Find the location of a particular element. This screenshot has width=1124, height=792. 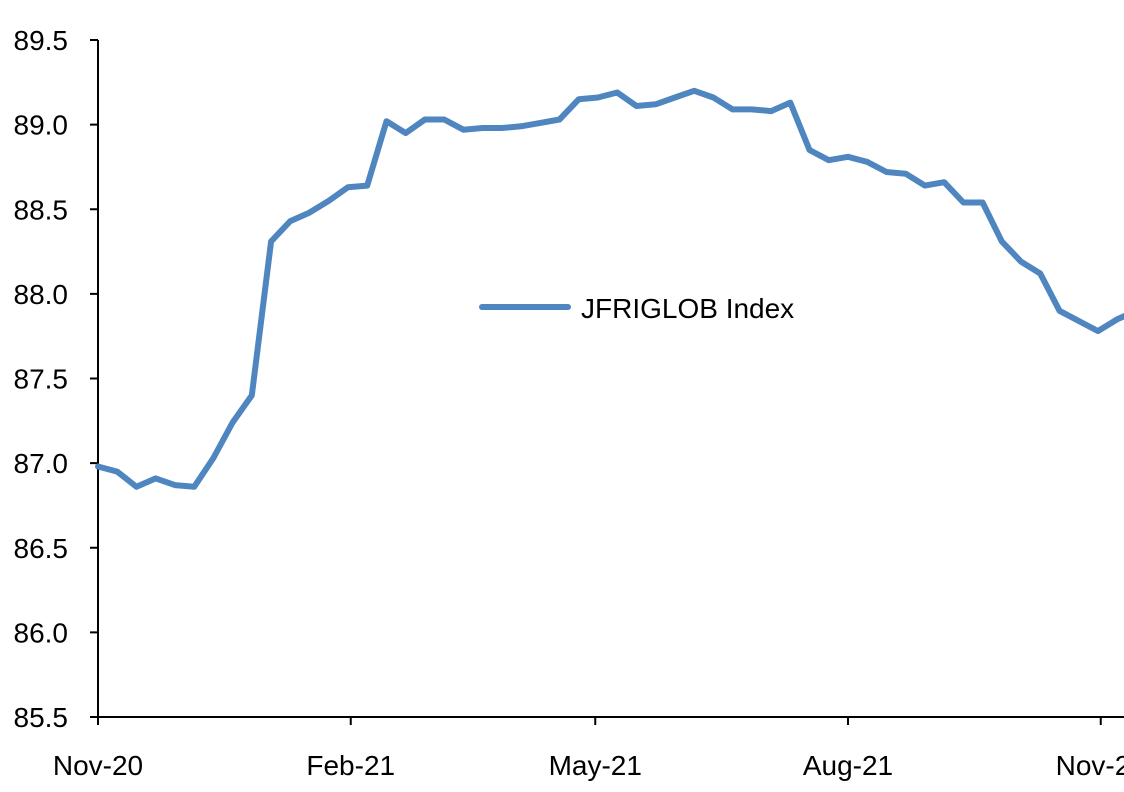

y-tick-label: 89.0 is located at coordinates (41, 125).